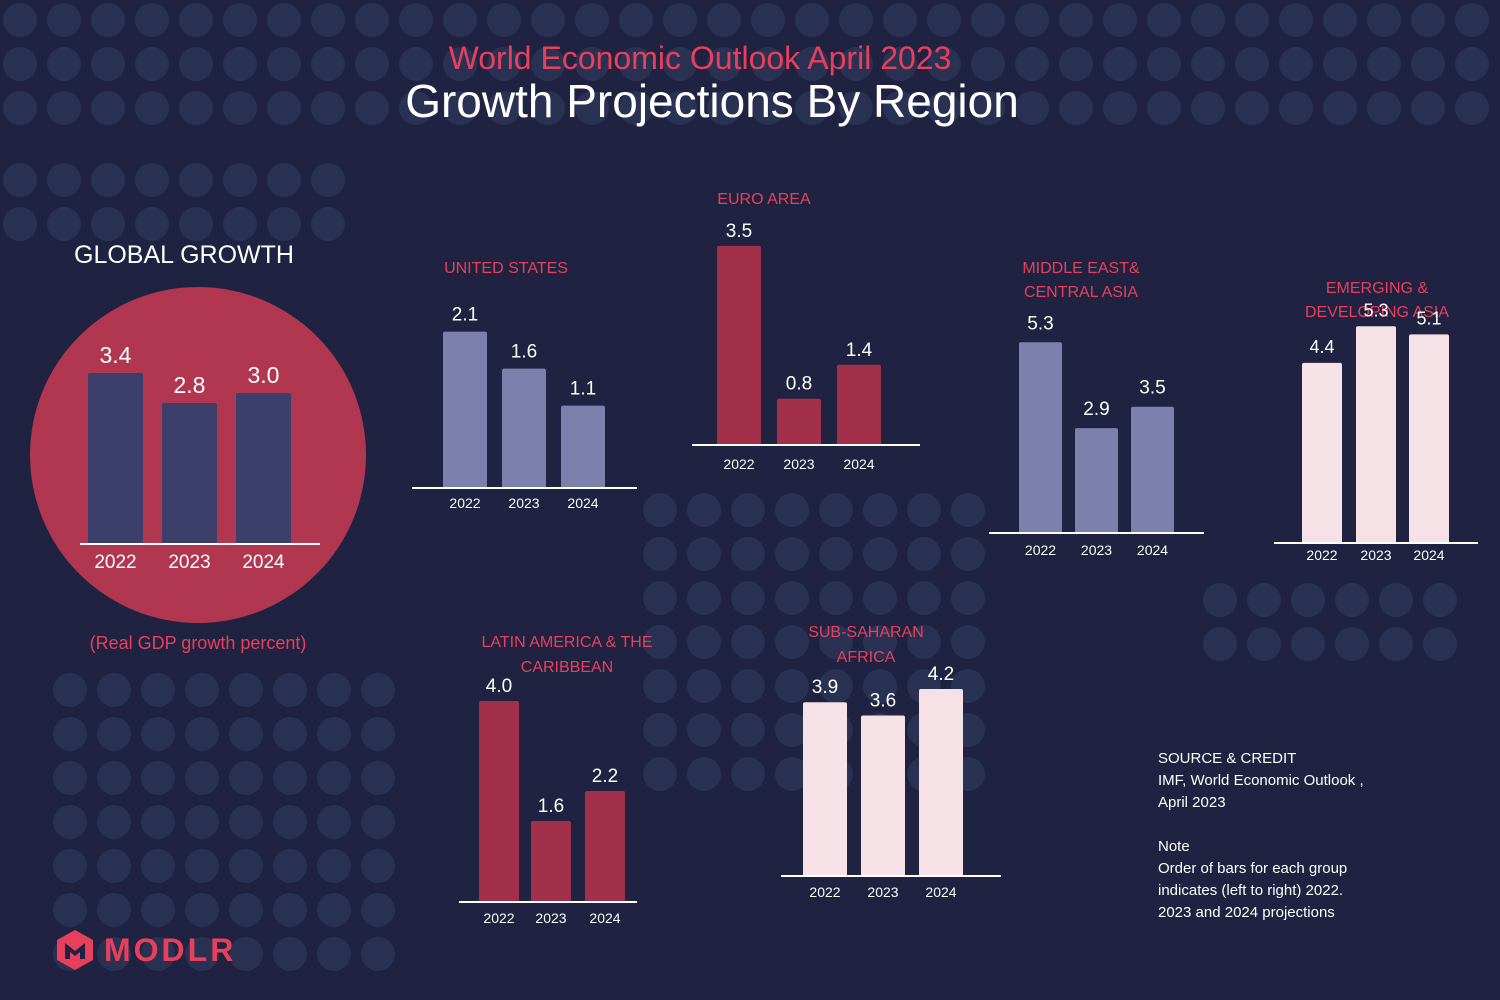 The width and height of the screenshot is (1500, 1000). I want to click on chart-global: 3.4 2022 2.8 2023 3.0 2024, so click(200, 457).